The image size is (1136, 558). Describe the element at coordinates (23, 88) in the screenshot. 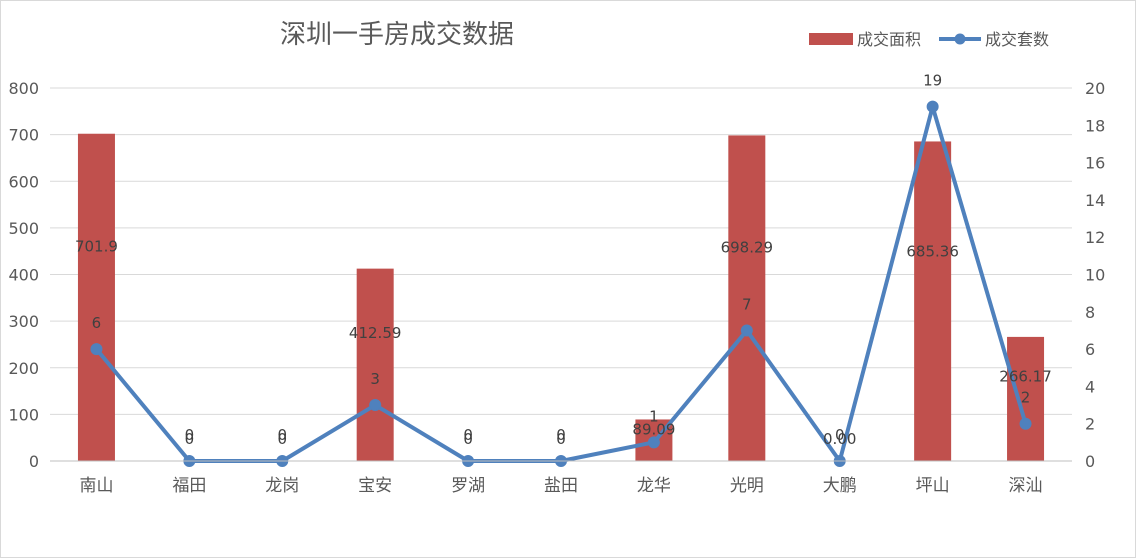

I see `y-left-tick-label: 800` at that location.